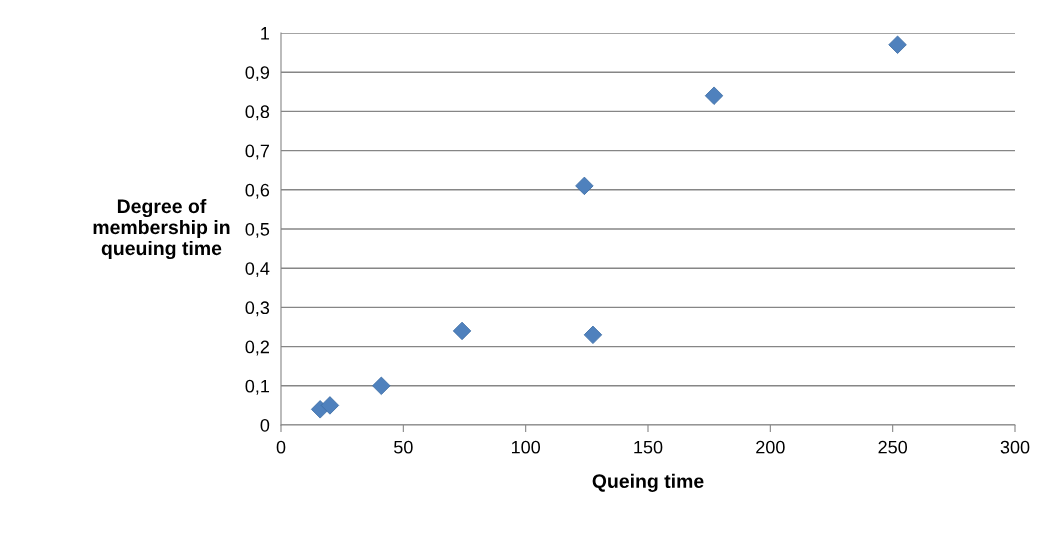 This screenshot has width=1064, height=547. What do you see at coordinates (281, 447) in the screenshot?
I see `x-tick-label: 0` at bounding box center [281, 447].